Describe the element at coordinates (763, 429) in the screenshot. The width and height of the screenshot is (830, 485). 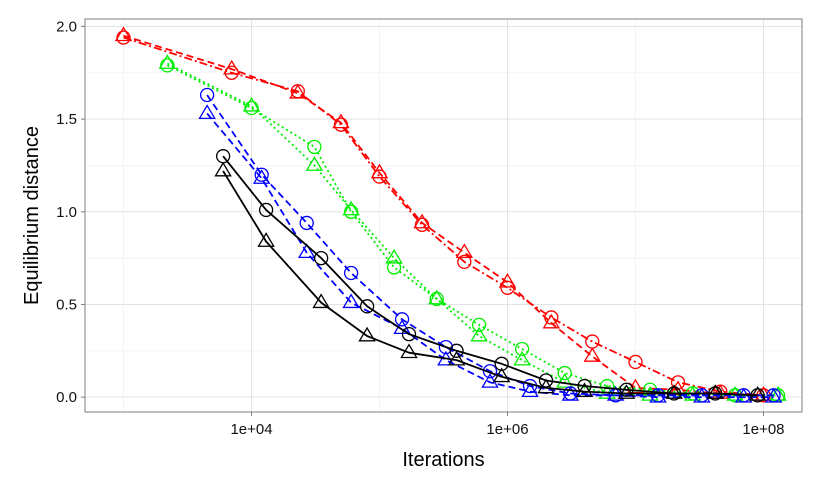
I see `x-tick-label: 1e+08` at that location.